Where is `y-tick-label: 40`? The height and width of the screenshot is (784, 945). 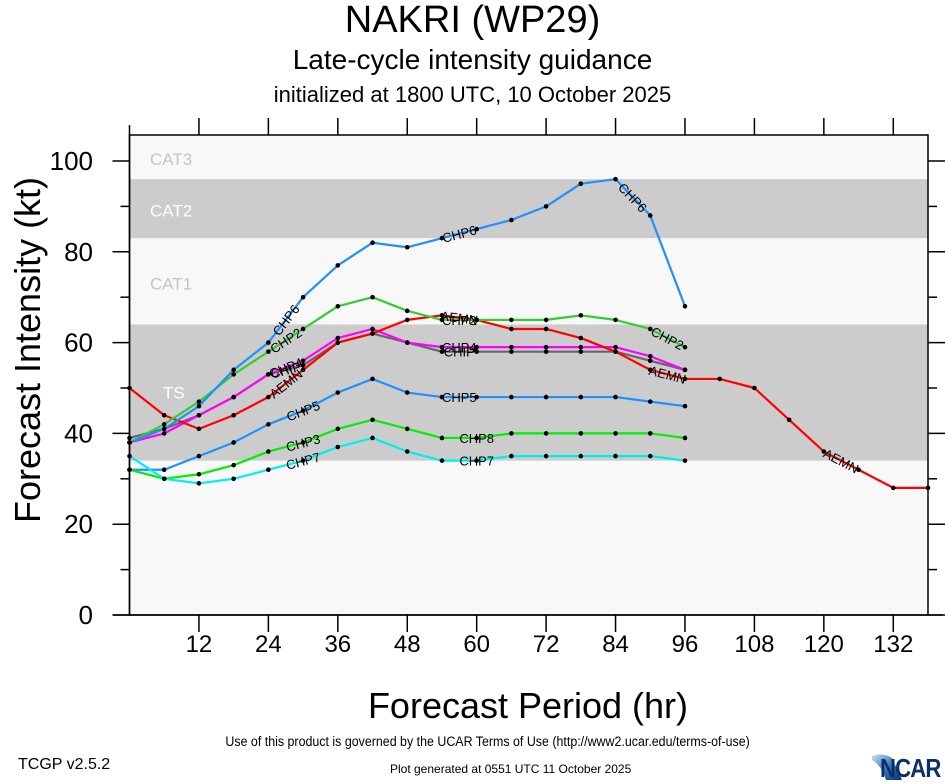
y-tick-label: 40 is located at coordinates (78, 433).